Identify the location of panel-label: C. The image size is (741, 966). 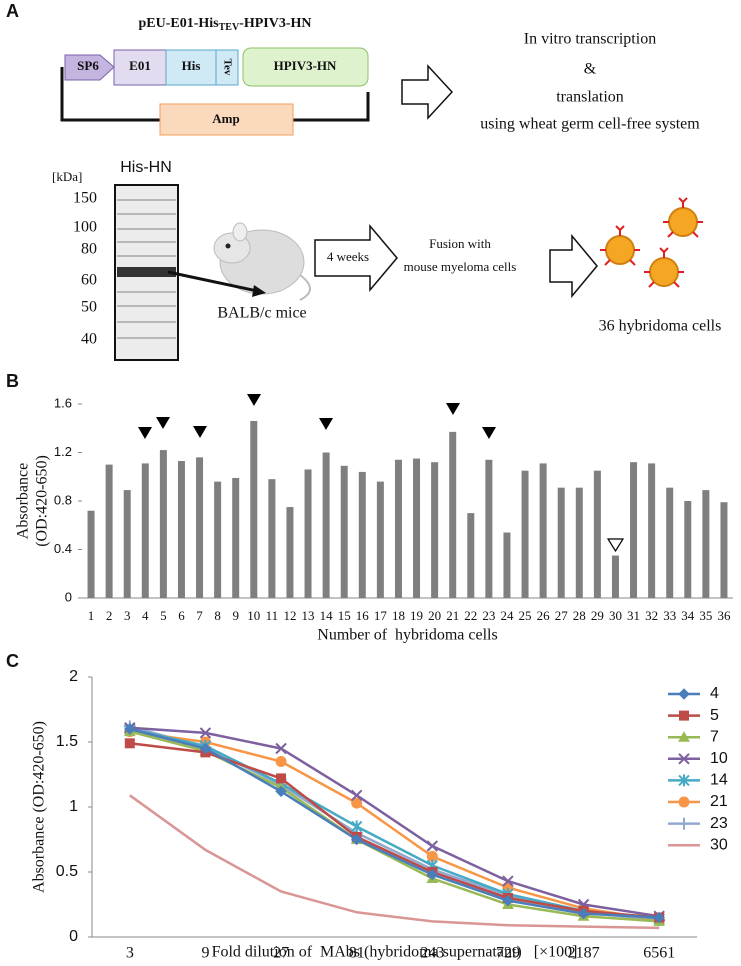
(12, 661).